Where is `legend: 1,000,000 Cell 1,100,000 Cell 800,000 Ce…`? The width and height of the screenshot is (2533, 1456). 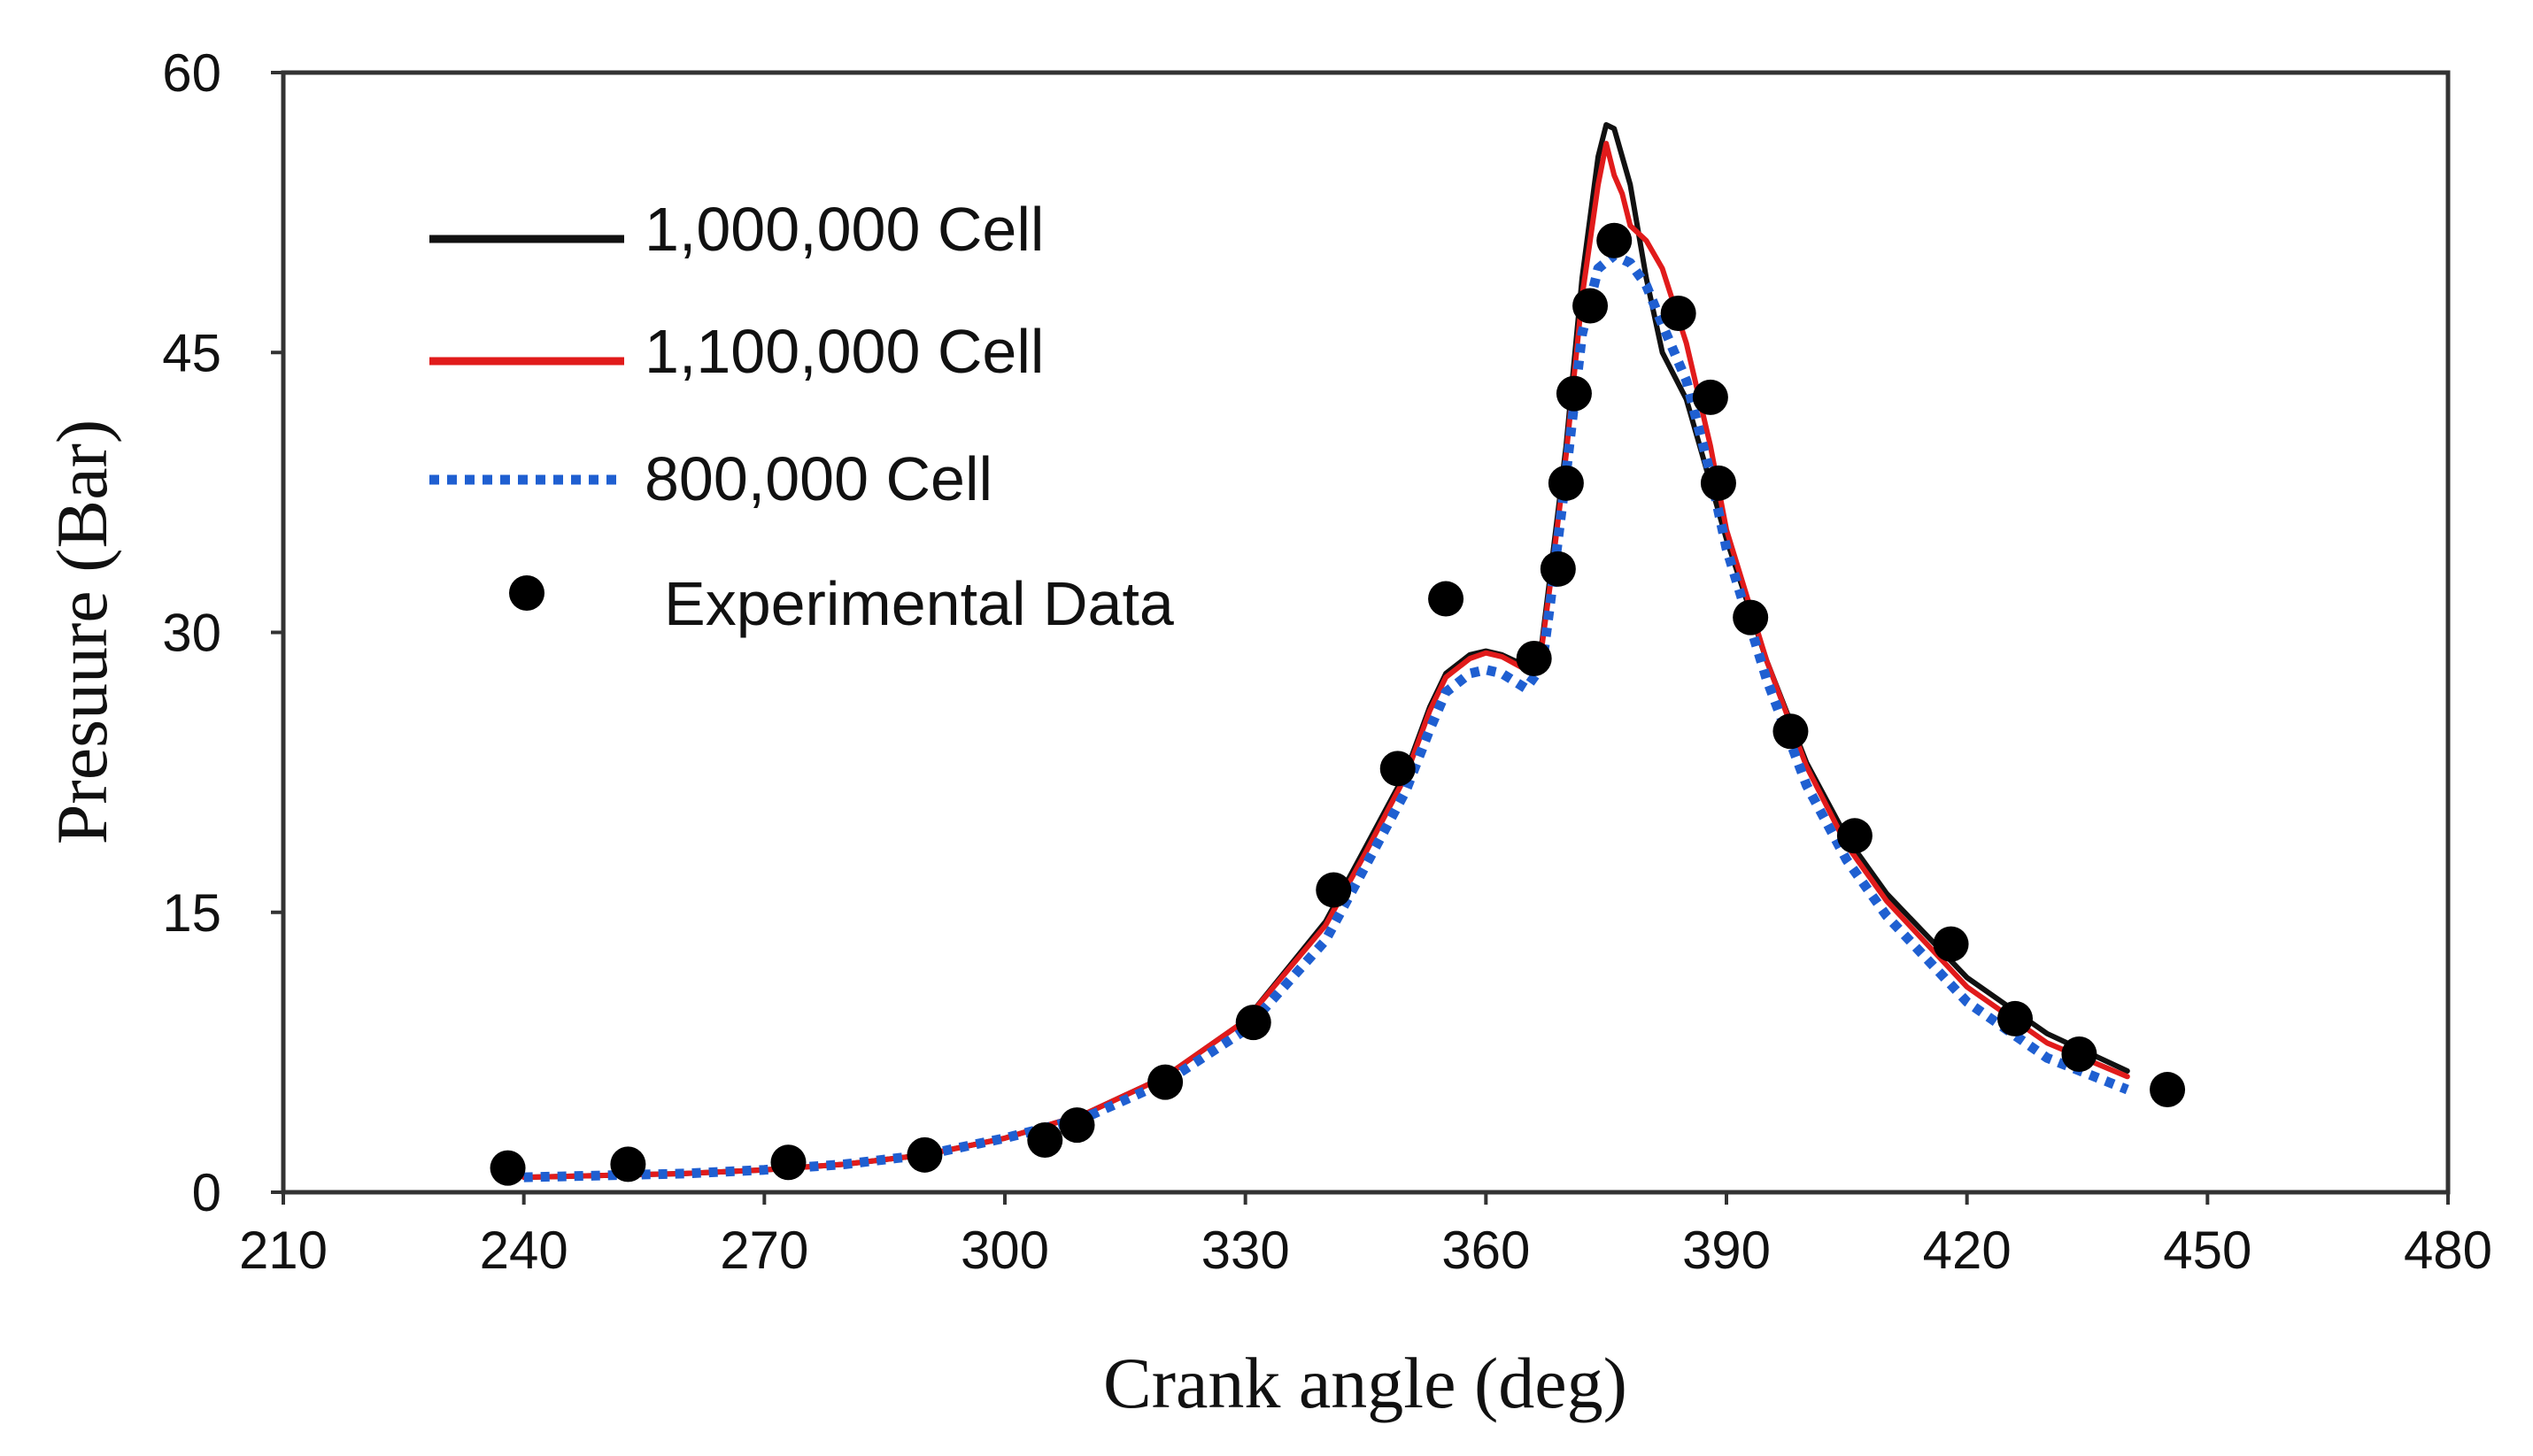
legend: 1,000,000 Cell 1,100,000 Cell 800,000 Ce… is located at coordinates (801, 416).